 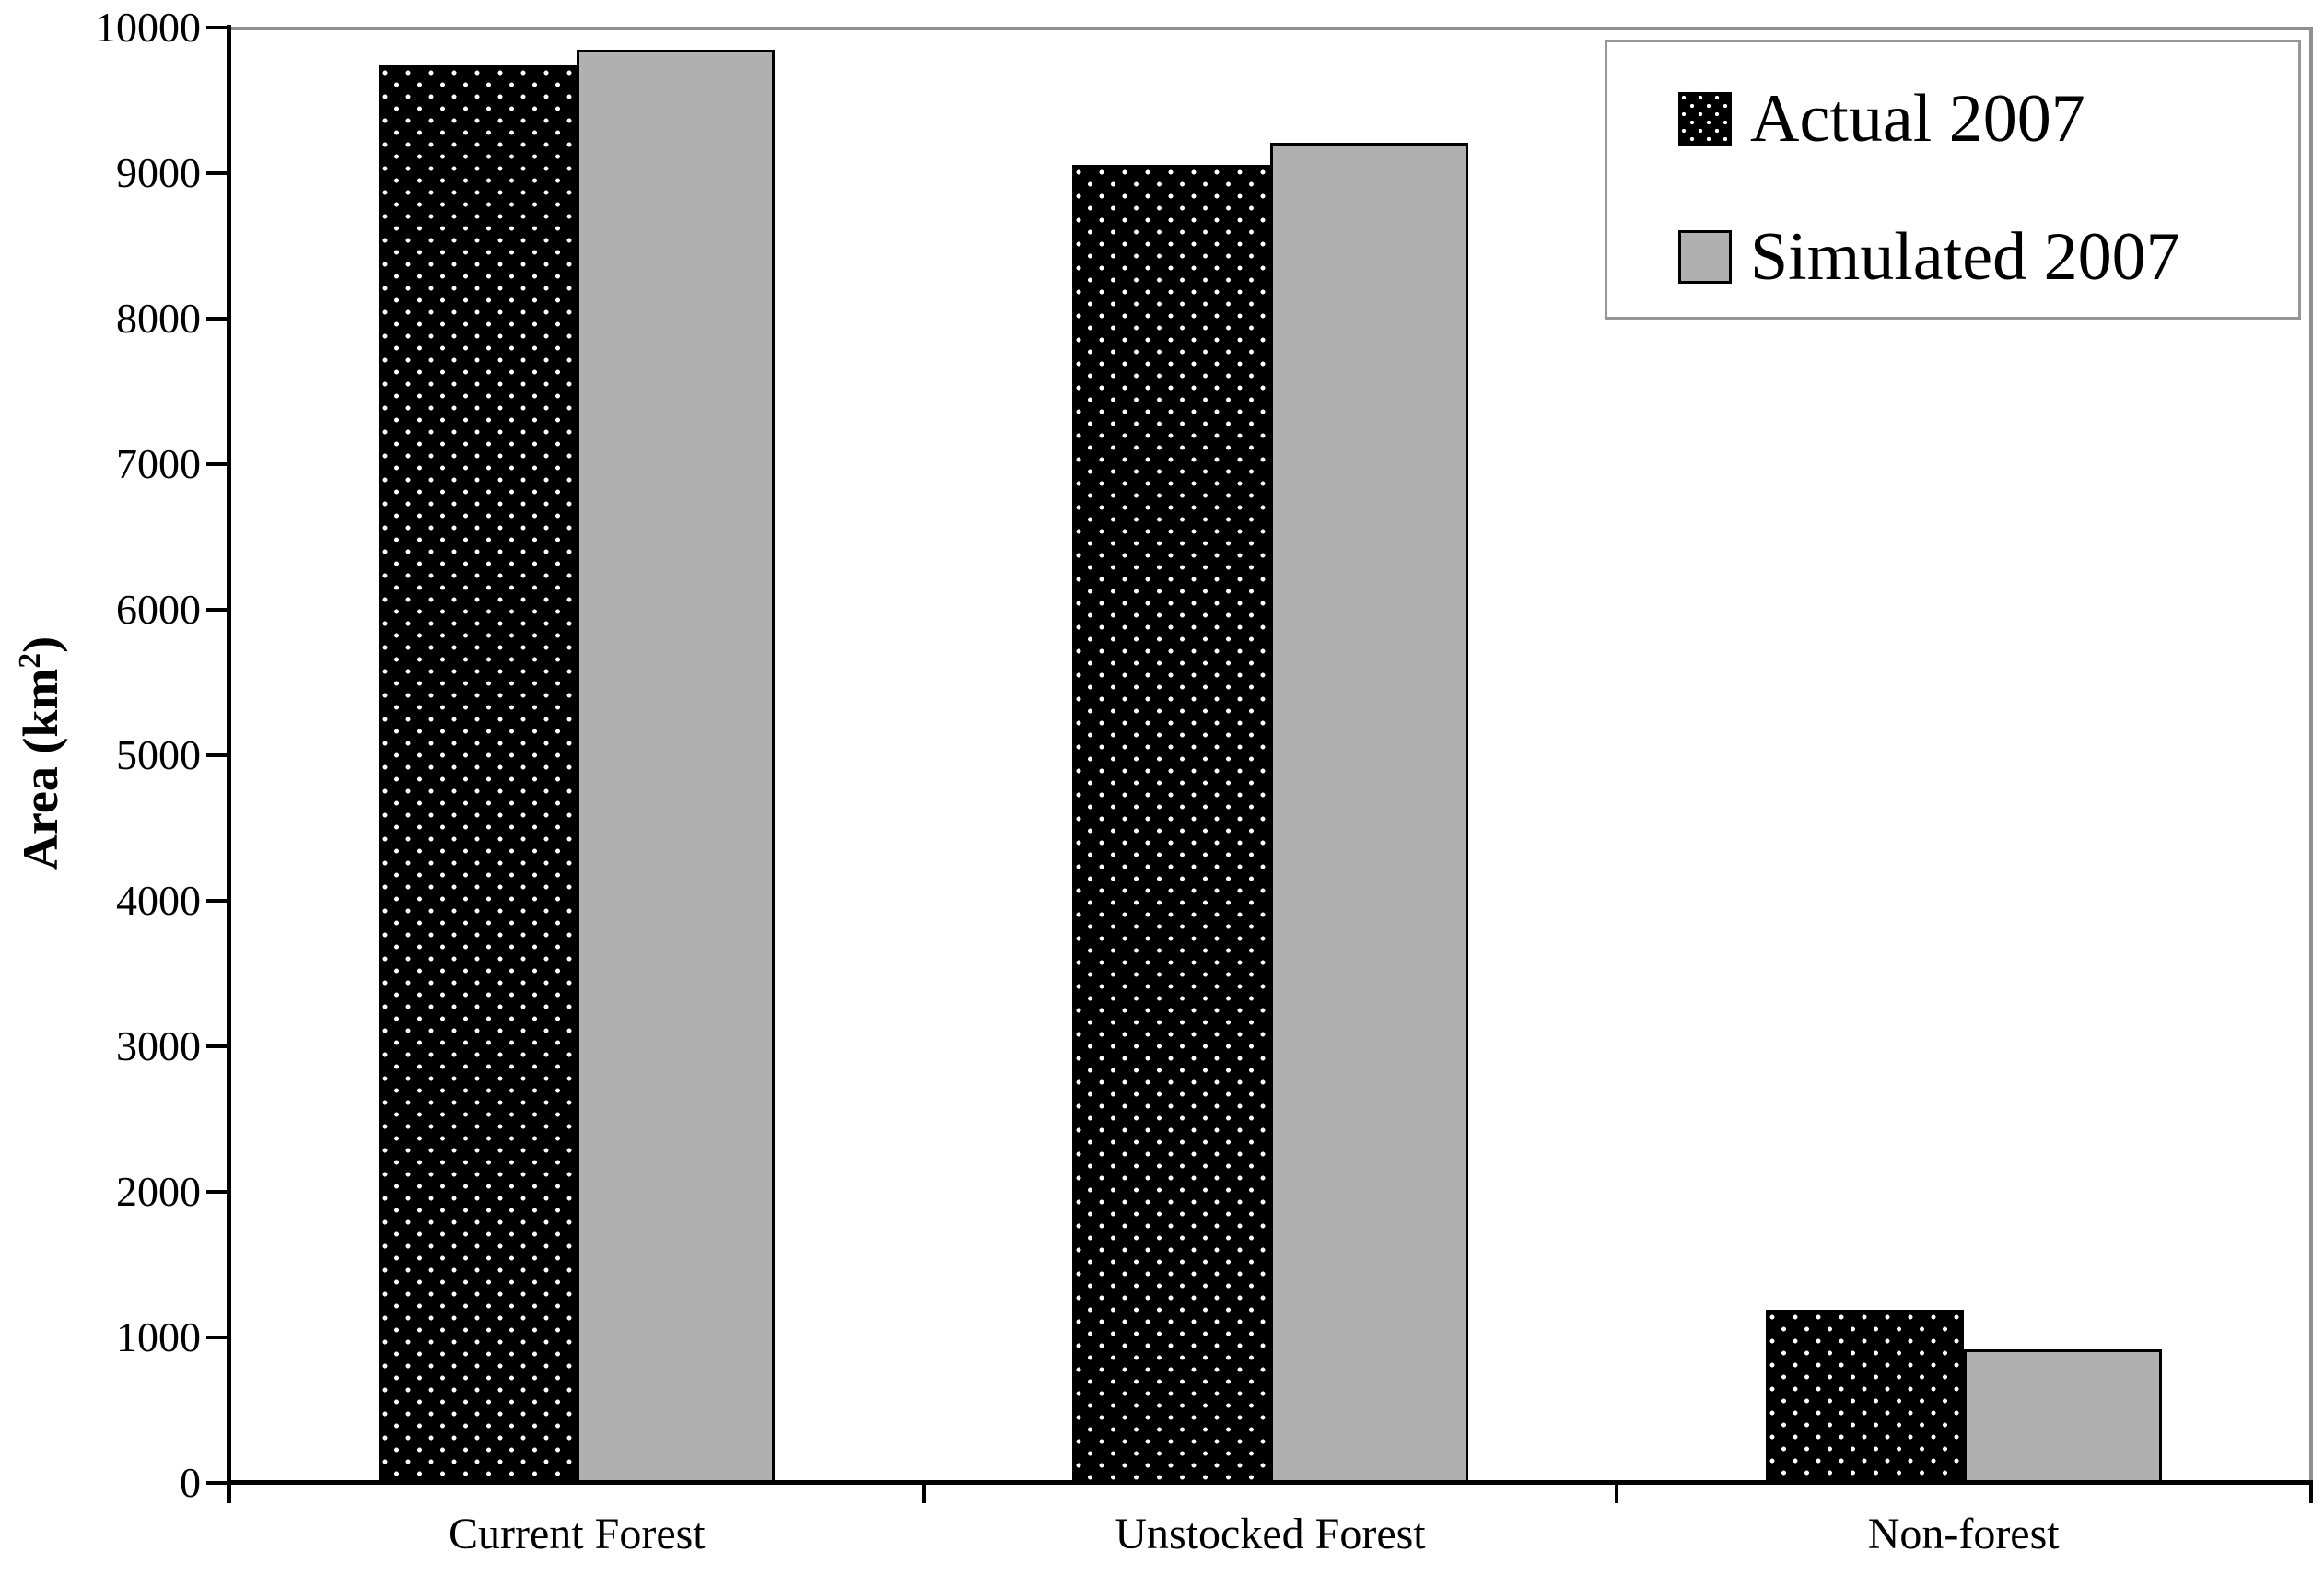 I want to click on x-category-label-current-forest: Current Forest, so click(x=577, y=1534).